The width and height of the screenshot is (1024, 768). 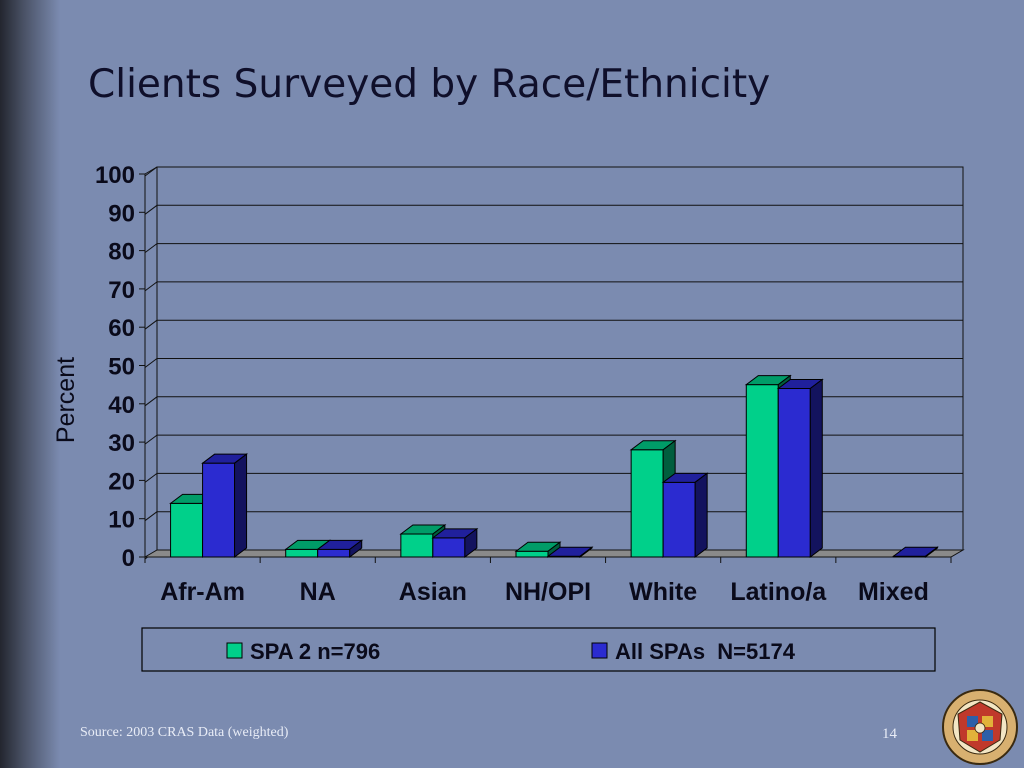 I want to click on y-tick-label: 40, so click(x=121, y=405).